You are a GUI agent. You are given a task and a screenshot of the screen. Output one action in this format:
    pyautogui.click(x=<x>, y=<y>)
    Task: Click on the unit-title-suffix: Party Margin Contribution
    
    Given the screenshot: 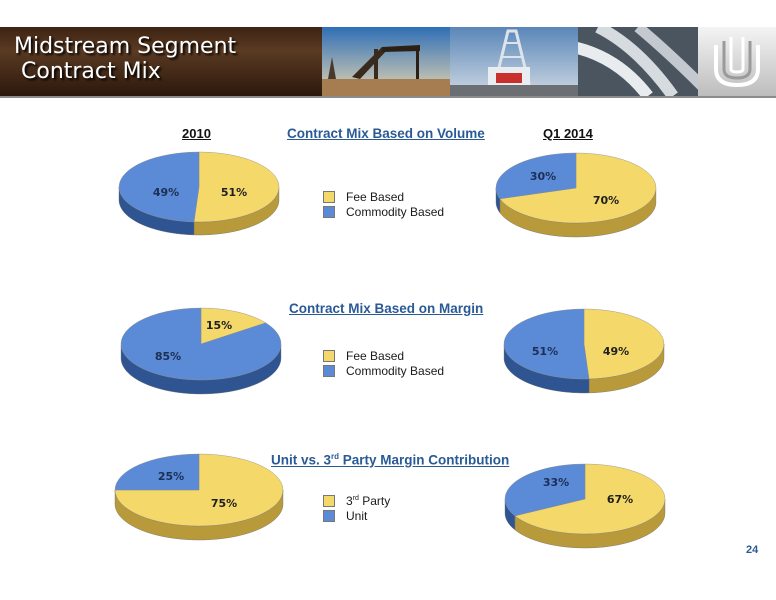 What is the action you would take?
    pyautogui.click(x=424, y=460)
    